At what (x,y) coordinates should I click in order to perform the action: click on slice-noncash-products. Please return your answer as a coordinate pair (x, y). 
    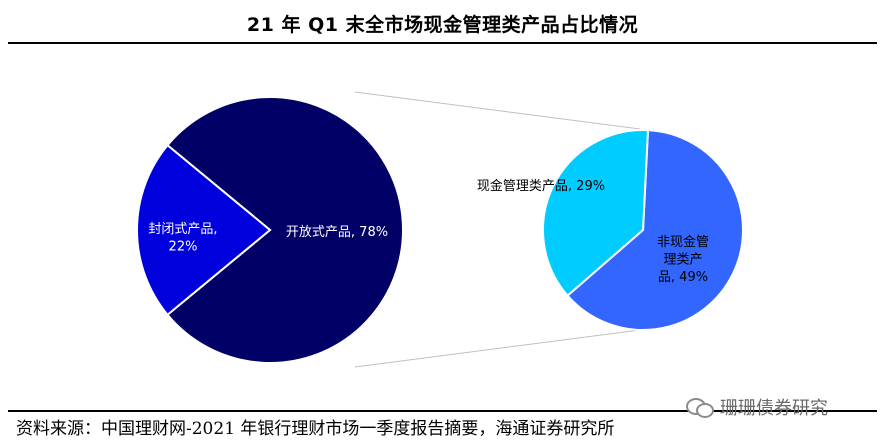
    Looking at the image, I should click on (655, 230).